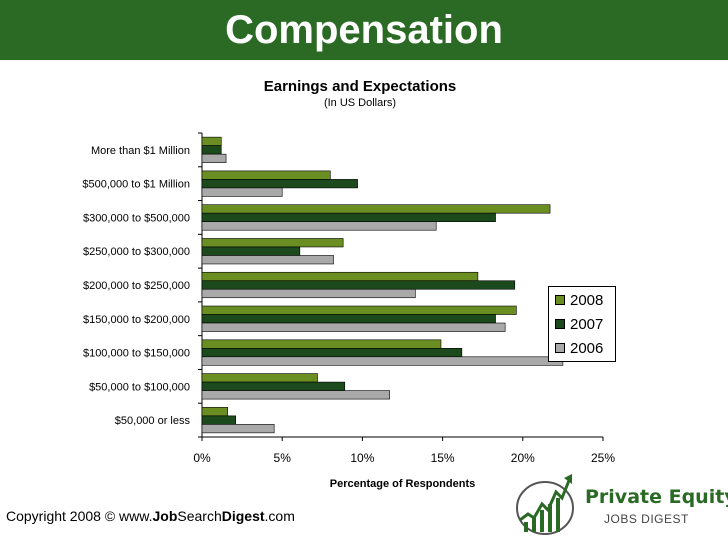 The image size is (728, 546). What do you see at coordinates (136, 185) in the screenshot?
I see `category-label: $500,000 to $1 Million` at bounding box center [136, 185].